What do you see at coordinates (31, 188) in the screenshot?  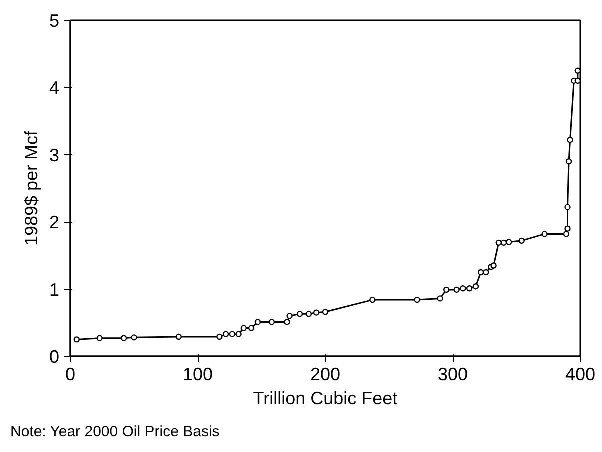 I see `y-axis-title: 1989$ per Mcf` at bounding box center [31, 188].